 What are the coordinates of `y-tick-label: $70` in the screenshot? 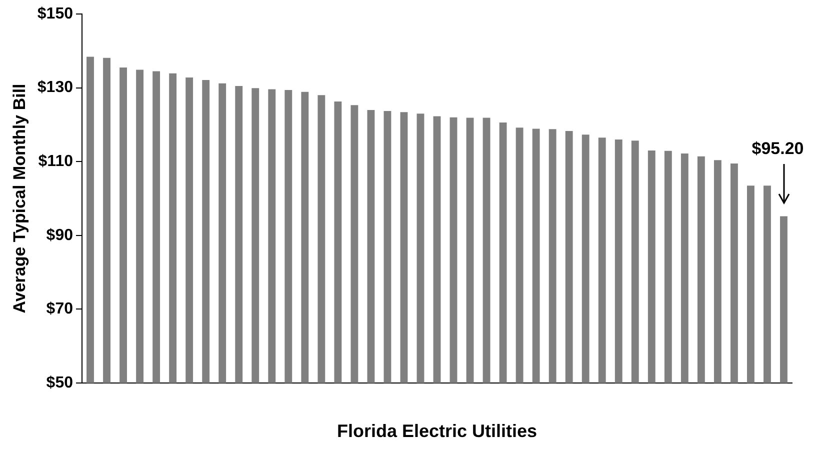 It's located at (60, 309).